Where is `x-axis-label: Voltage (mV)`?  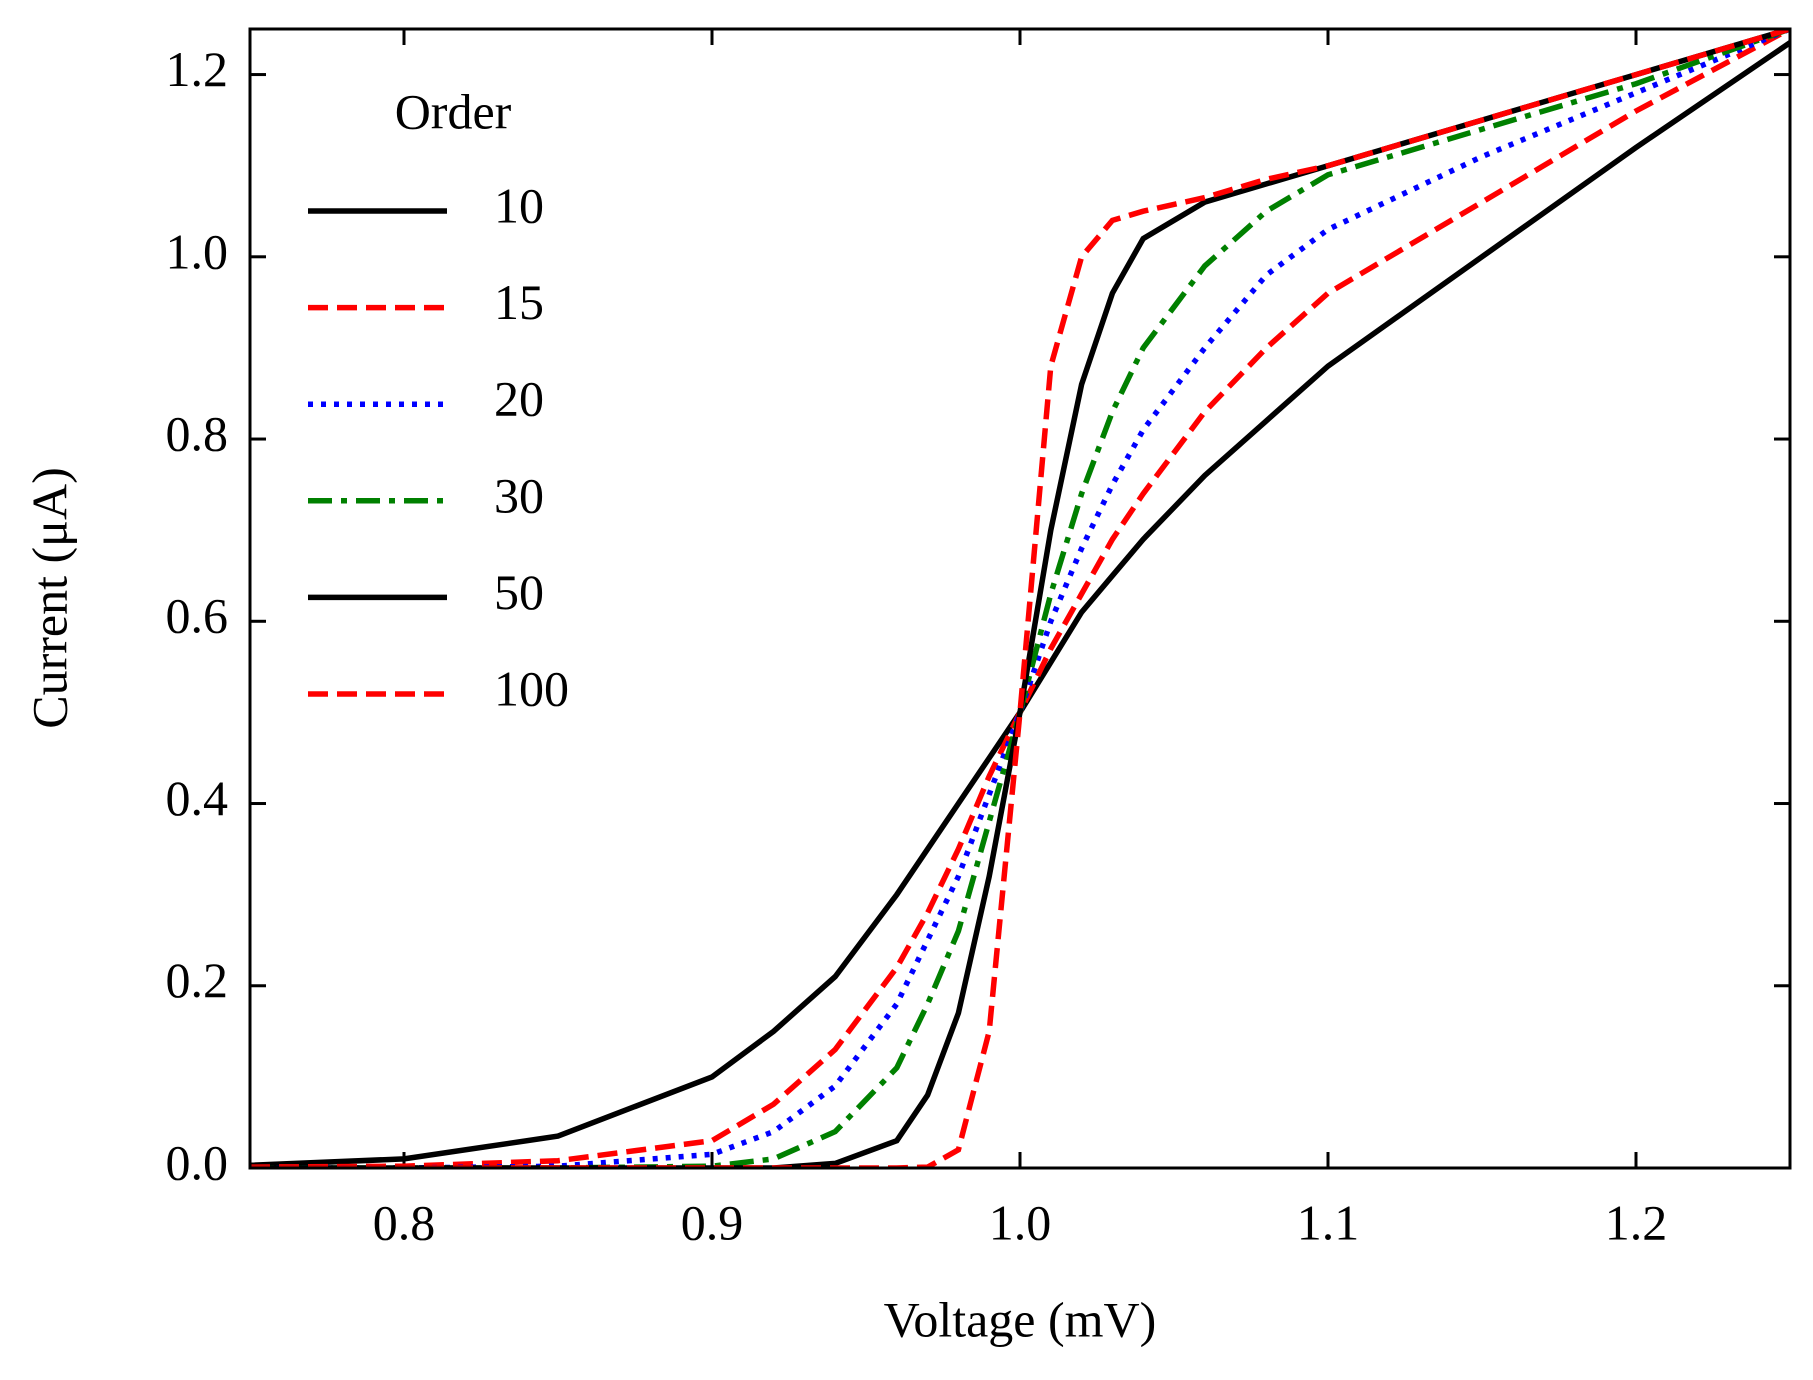 x-axis-label: Voltage (mV) is located at coordinates (1020, 1319).